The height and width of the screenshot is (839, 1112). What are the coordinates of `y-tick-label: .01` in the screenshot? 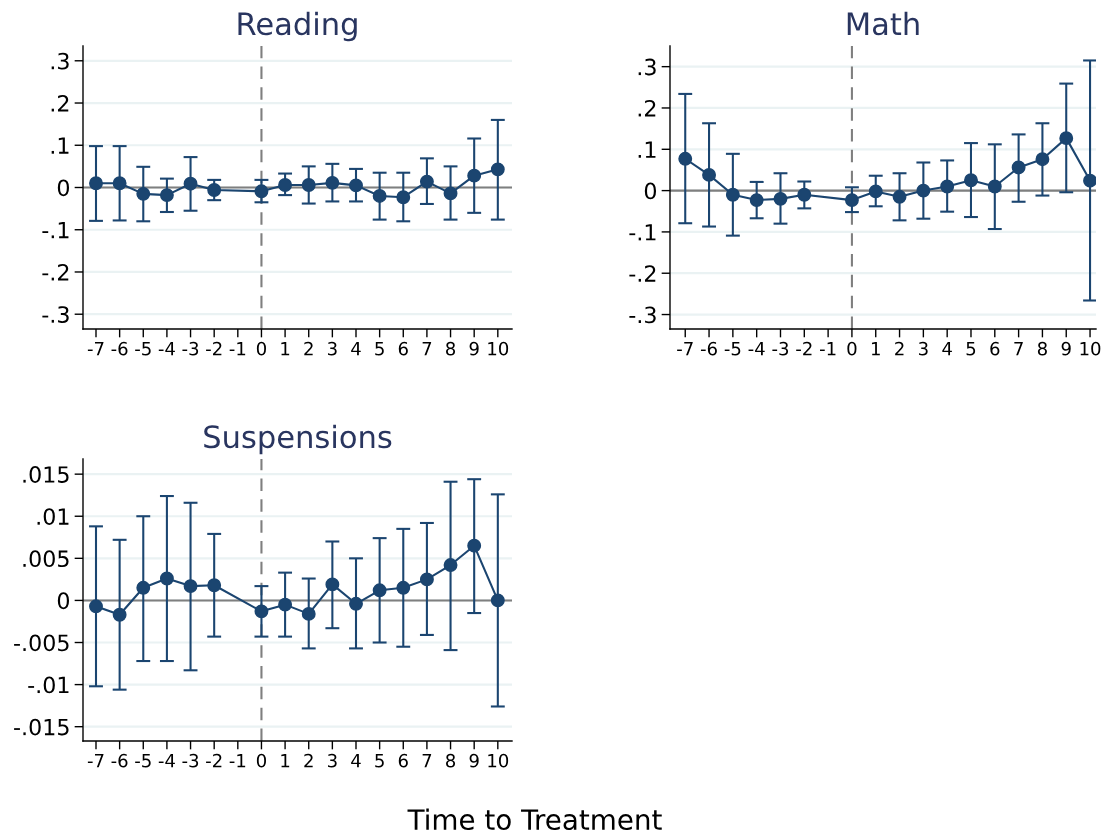 It's located at (53, 516).